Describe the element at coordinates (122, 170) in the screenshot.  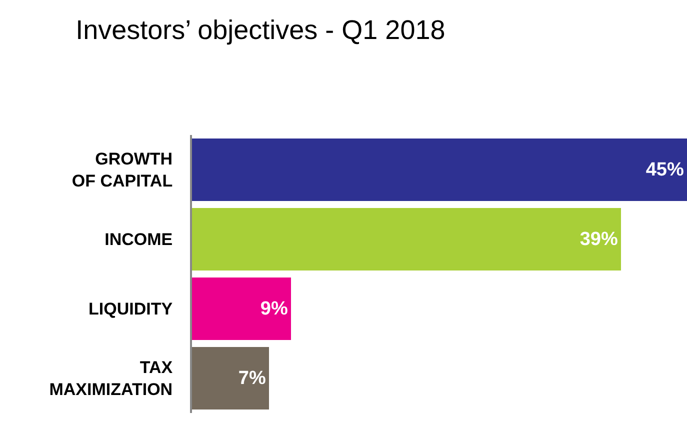
I see `y-tick-label: GROWTH OF CAPITAL` at that location.